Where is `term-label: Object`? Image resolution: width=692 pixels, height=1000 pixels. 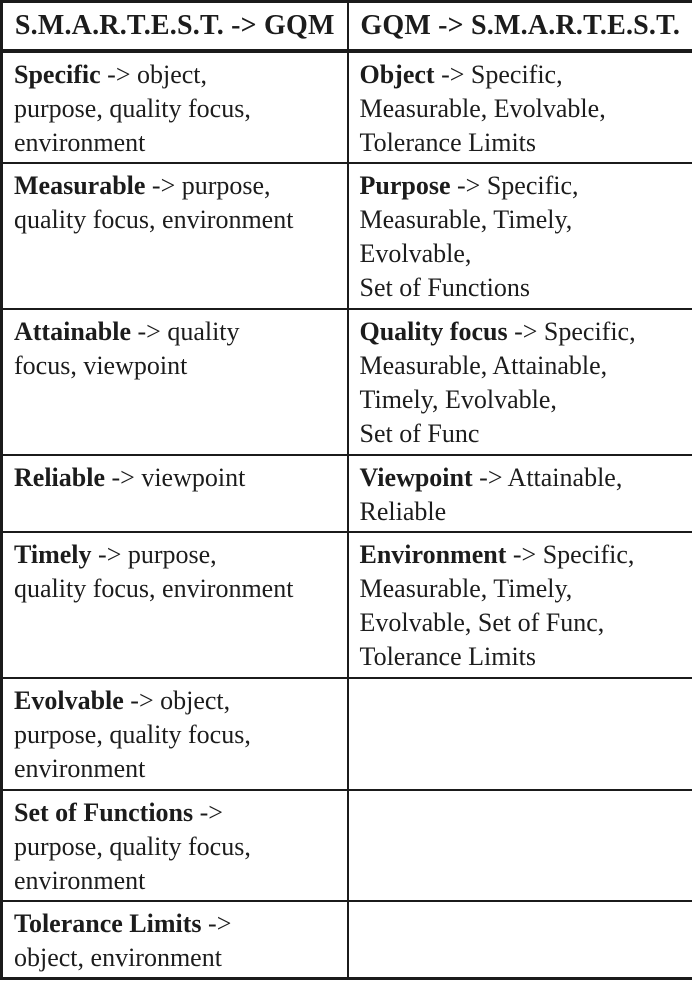 term-label: Object is located at coordinates (397, 74).